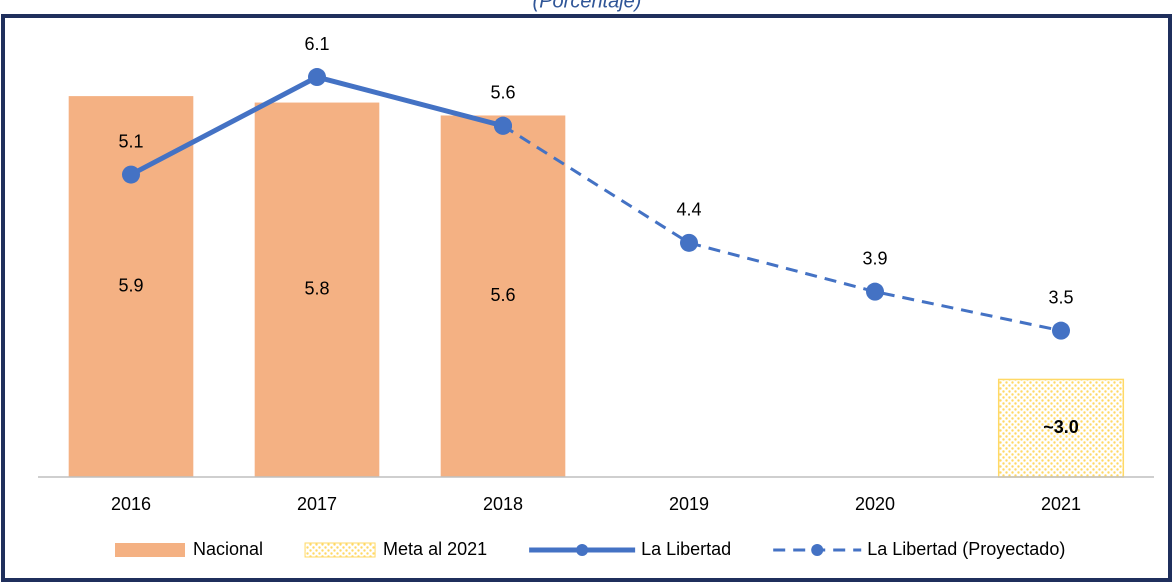 Image resolution: width=1174 pixels, height=583 pixels. Describe the element at coordinates (435, 549) in the screenshot. I see `legend-label: Meta al 2021` at that location.